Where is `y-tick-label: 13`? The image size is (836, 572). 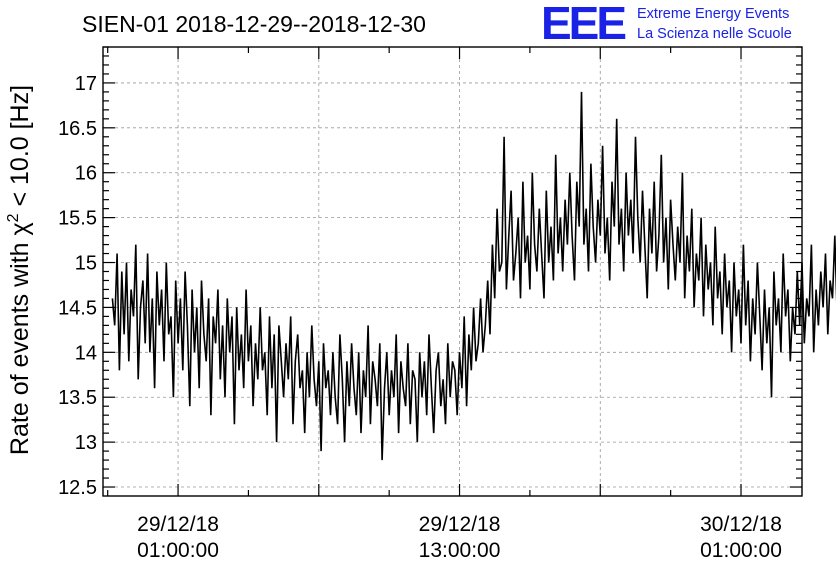 y-tick-label: 13 is located at coordinates (86, 443).